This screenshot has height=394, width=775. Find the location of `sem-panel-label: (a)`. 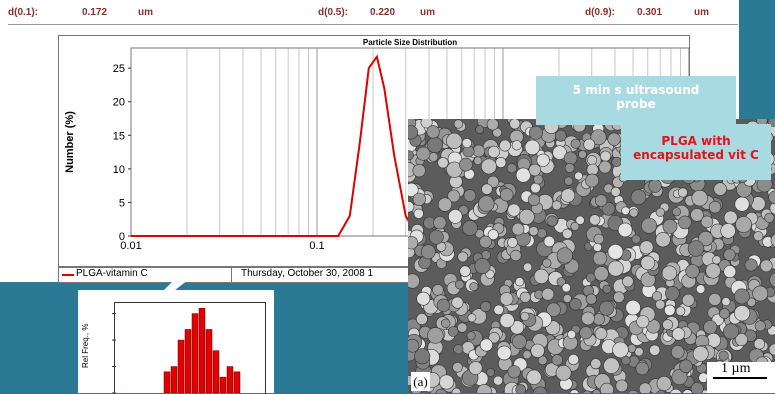

sem-panel-label: (a) is located at coordinates (420, 381).